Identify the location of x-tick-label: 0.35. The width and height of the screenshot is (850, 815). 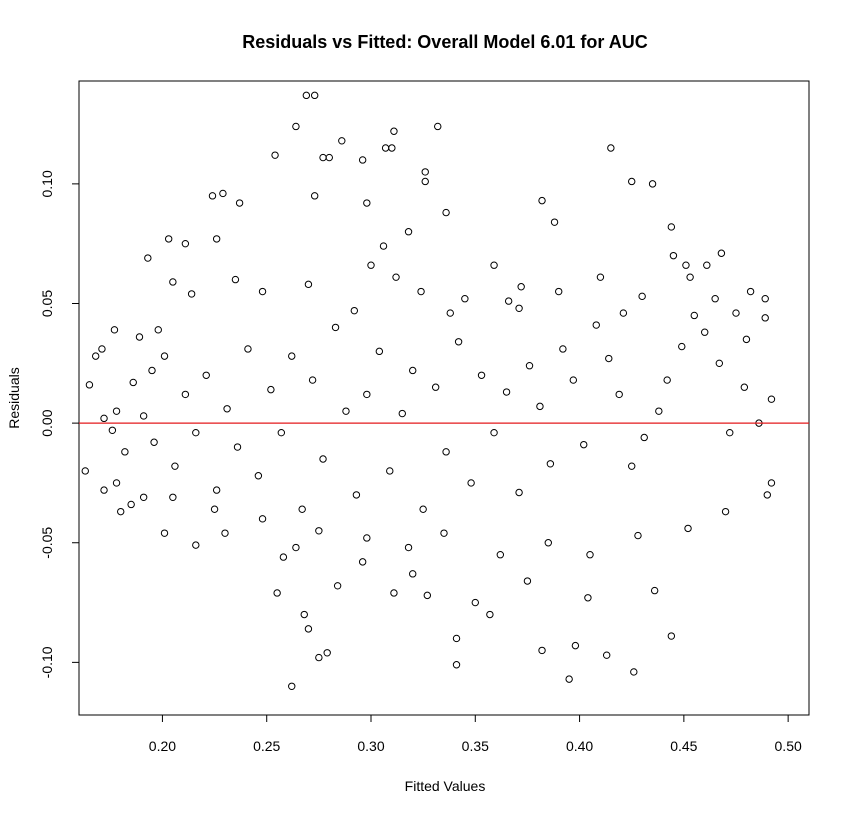
(475, 746).